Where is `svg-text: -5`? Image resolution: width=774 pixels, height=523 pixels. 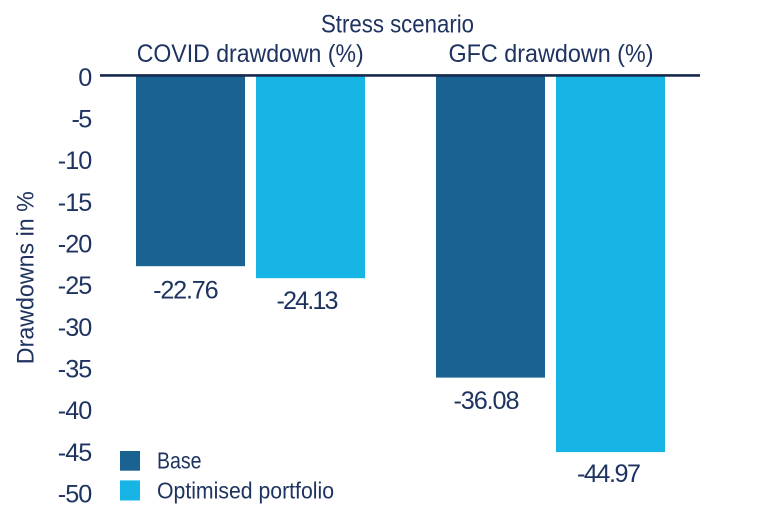 svg-text: -5 is located at coordinates (82, 120).